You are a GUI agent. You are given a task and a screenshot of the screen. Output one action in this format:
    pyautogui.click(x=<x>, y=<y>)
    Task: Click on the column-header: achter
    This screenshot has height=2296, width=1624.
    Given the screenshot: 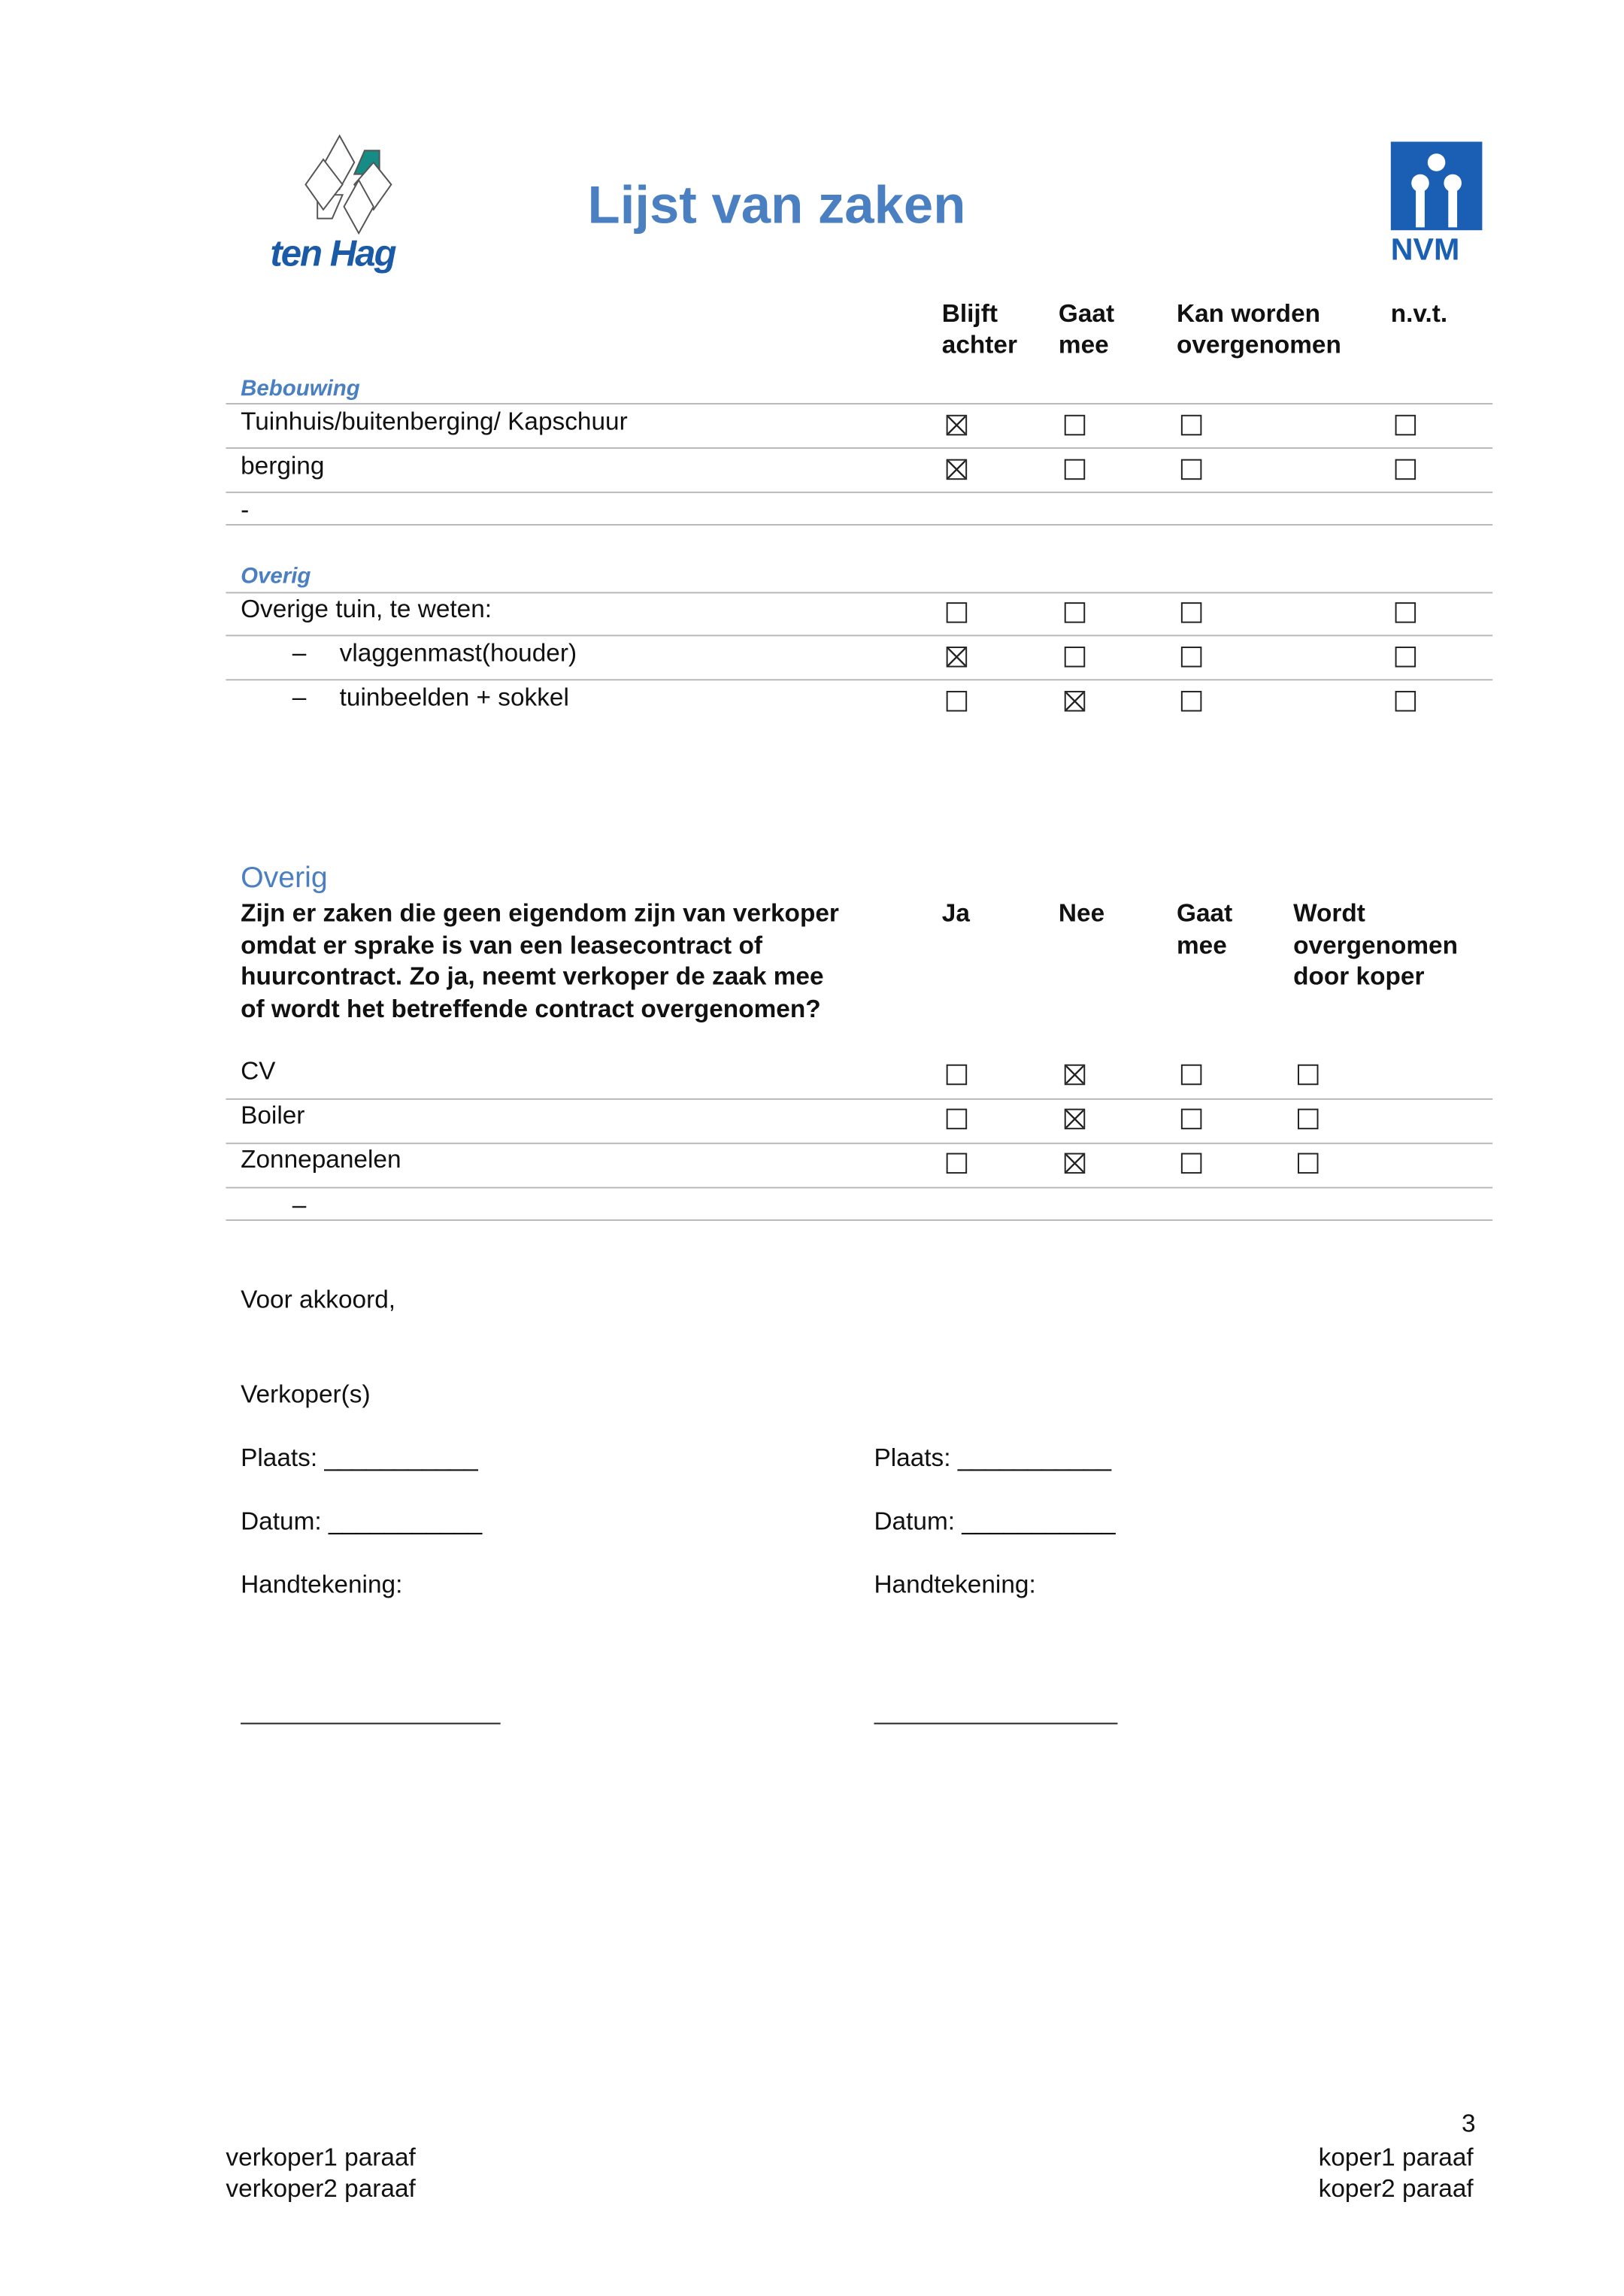 What is the action you would take?
    pyautogui.click(x=979, y=344)
    